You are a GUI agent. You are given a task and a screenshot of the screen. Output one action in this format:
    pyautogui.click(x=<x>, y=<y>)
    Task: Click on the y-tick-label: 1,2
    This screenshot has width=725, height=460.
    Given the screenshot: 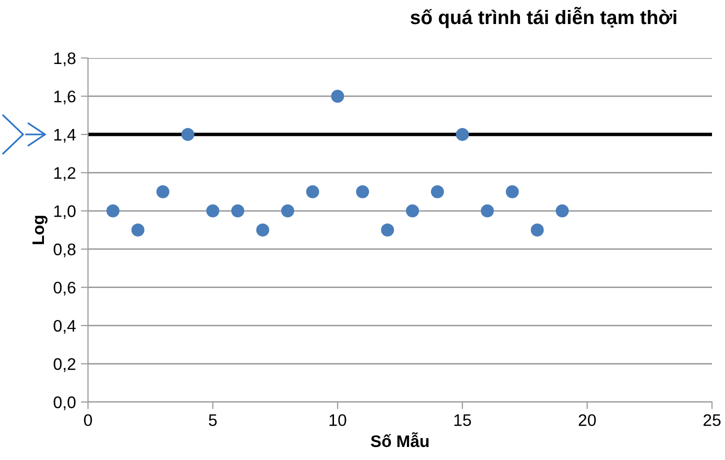 What is the action you would take?
    pyautogui.click(x=65, y=174)
    